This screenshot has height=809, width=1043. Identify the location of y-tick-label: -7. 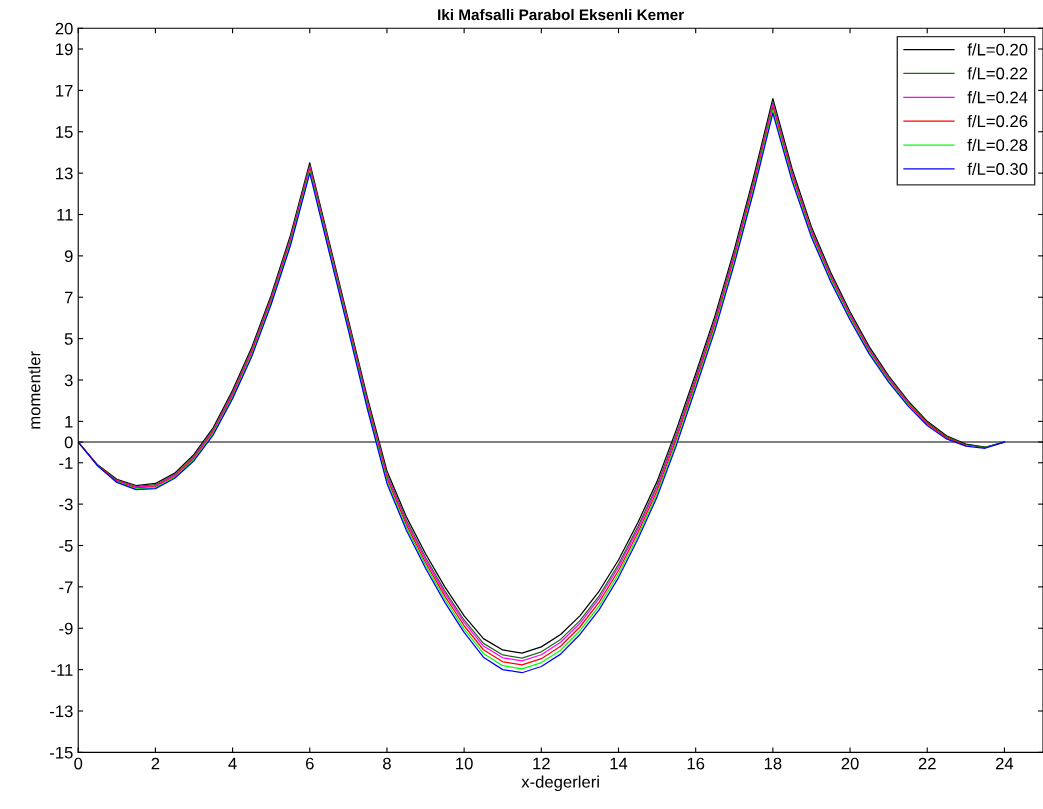
(66, 587).